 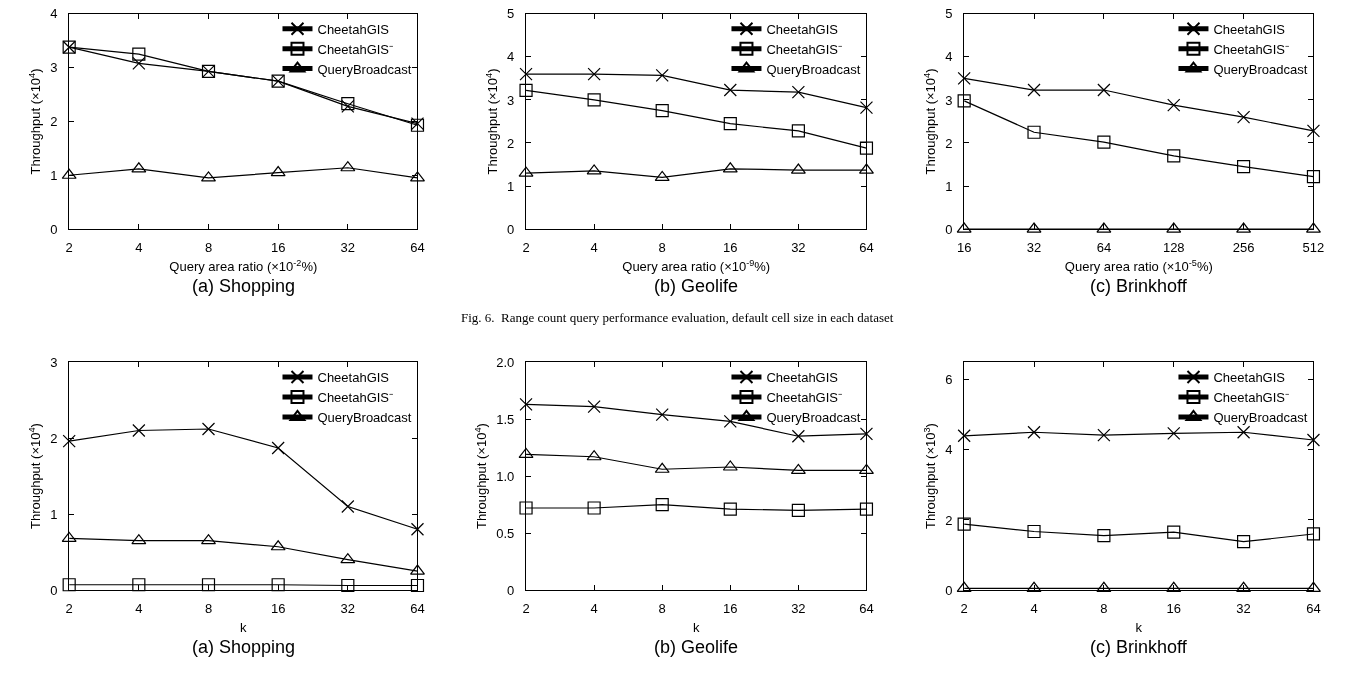 What do you see at coordinates (505, 476) in the screenshot?
I see `y-tick-label: 1.0` at bounding box center [505, 476].